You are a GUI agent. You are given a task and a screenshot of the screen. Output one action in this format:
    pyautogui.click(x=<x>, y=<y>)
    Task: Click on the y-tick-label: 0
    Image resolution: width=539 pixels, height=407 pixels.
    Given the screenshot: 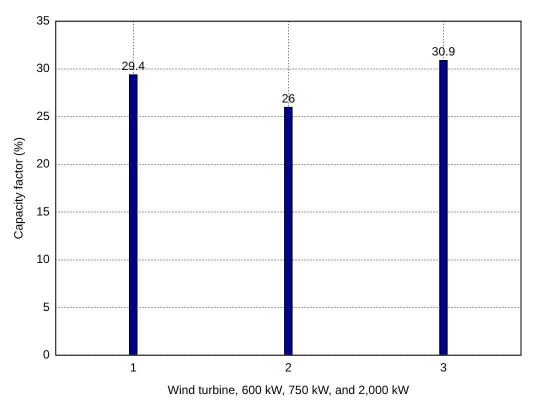 What is the action you would take?
    pyautogui.click(x=46, y=355)
    